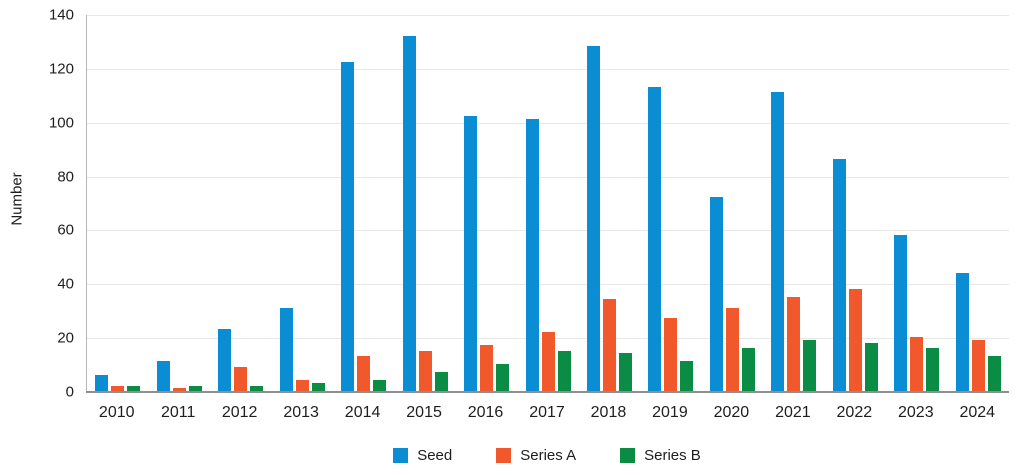  Describe the element at coordinates (670, 412) in the screenshot. I see `x-tick-label-2019: 2019` at that location.